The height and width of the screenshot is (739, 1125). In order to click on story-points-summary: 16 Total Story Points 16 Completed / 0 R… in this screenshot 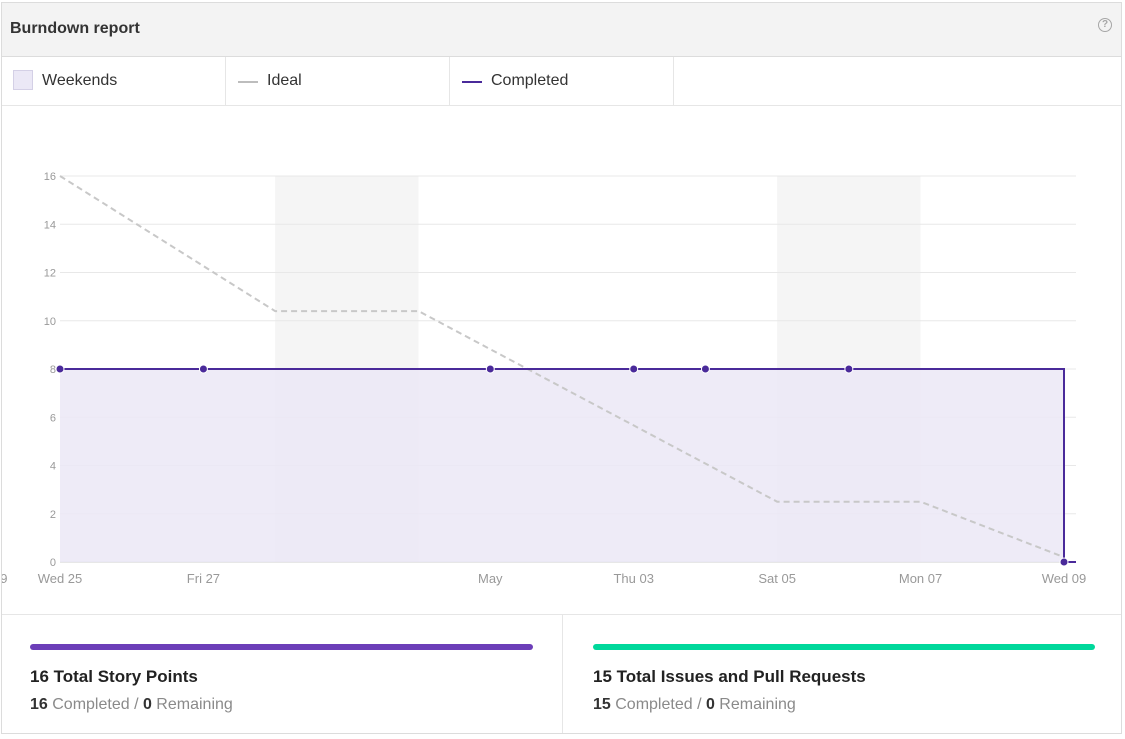, I will do `click(281, 674)`.